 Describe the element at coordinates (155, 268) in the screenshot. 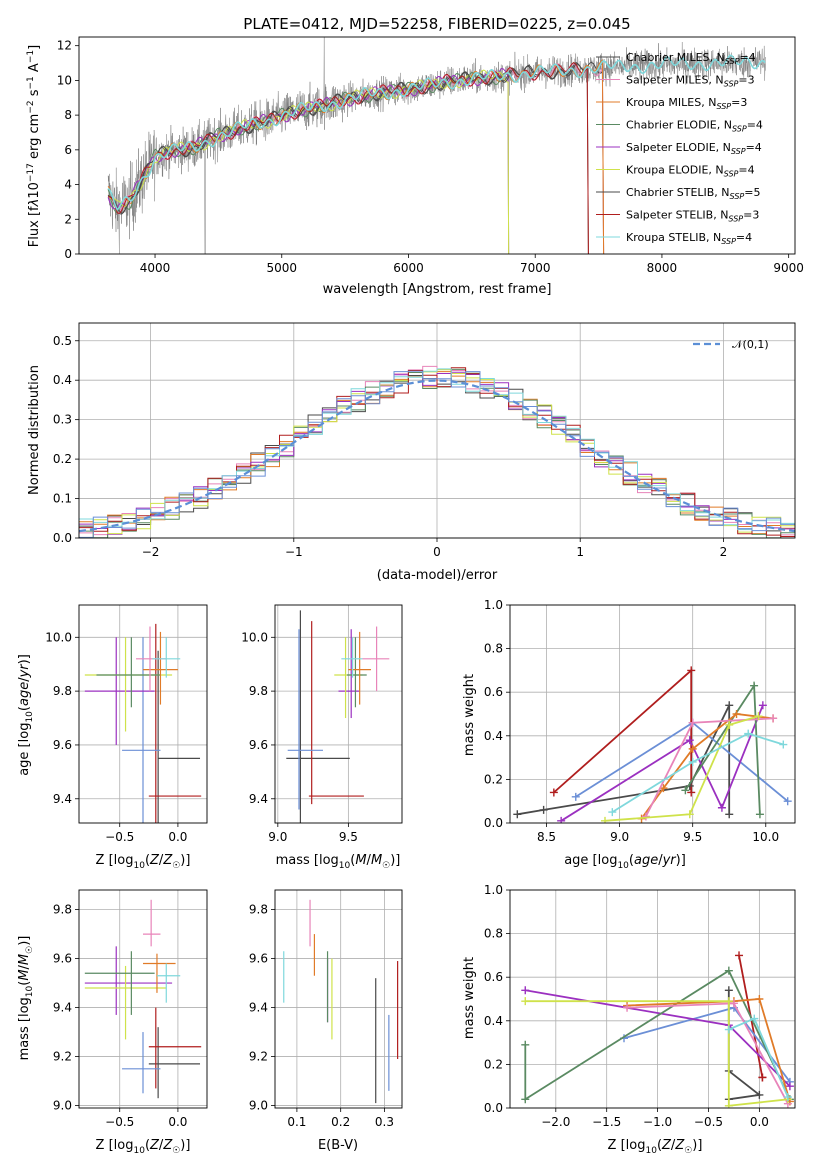

I see `x-tick-label: 4000` at that location.